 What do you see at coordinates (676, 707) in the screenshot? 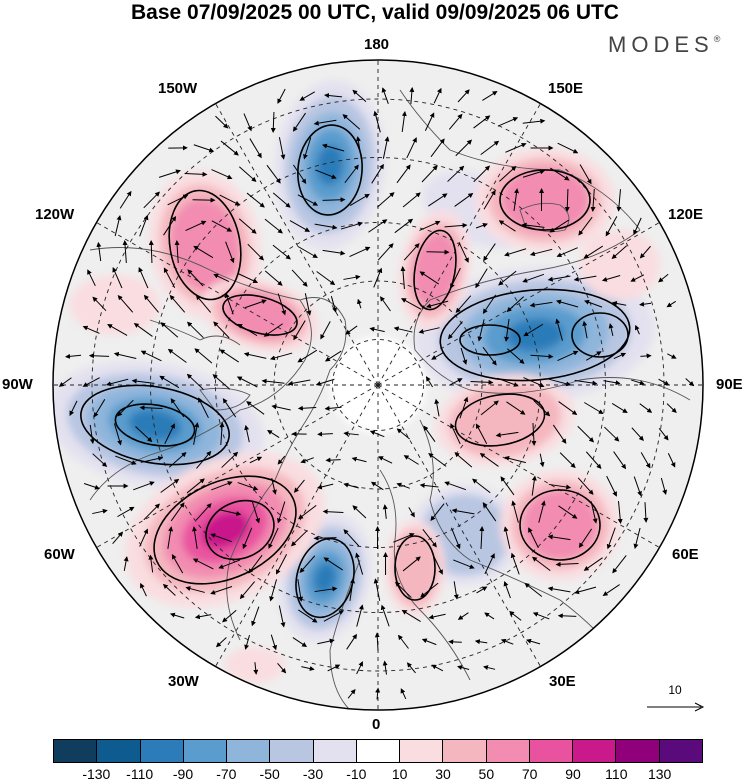
I see `reference-arrow-icon` at bounding box center [676, 707].